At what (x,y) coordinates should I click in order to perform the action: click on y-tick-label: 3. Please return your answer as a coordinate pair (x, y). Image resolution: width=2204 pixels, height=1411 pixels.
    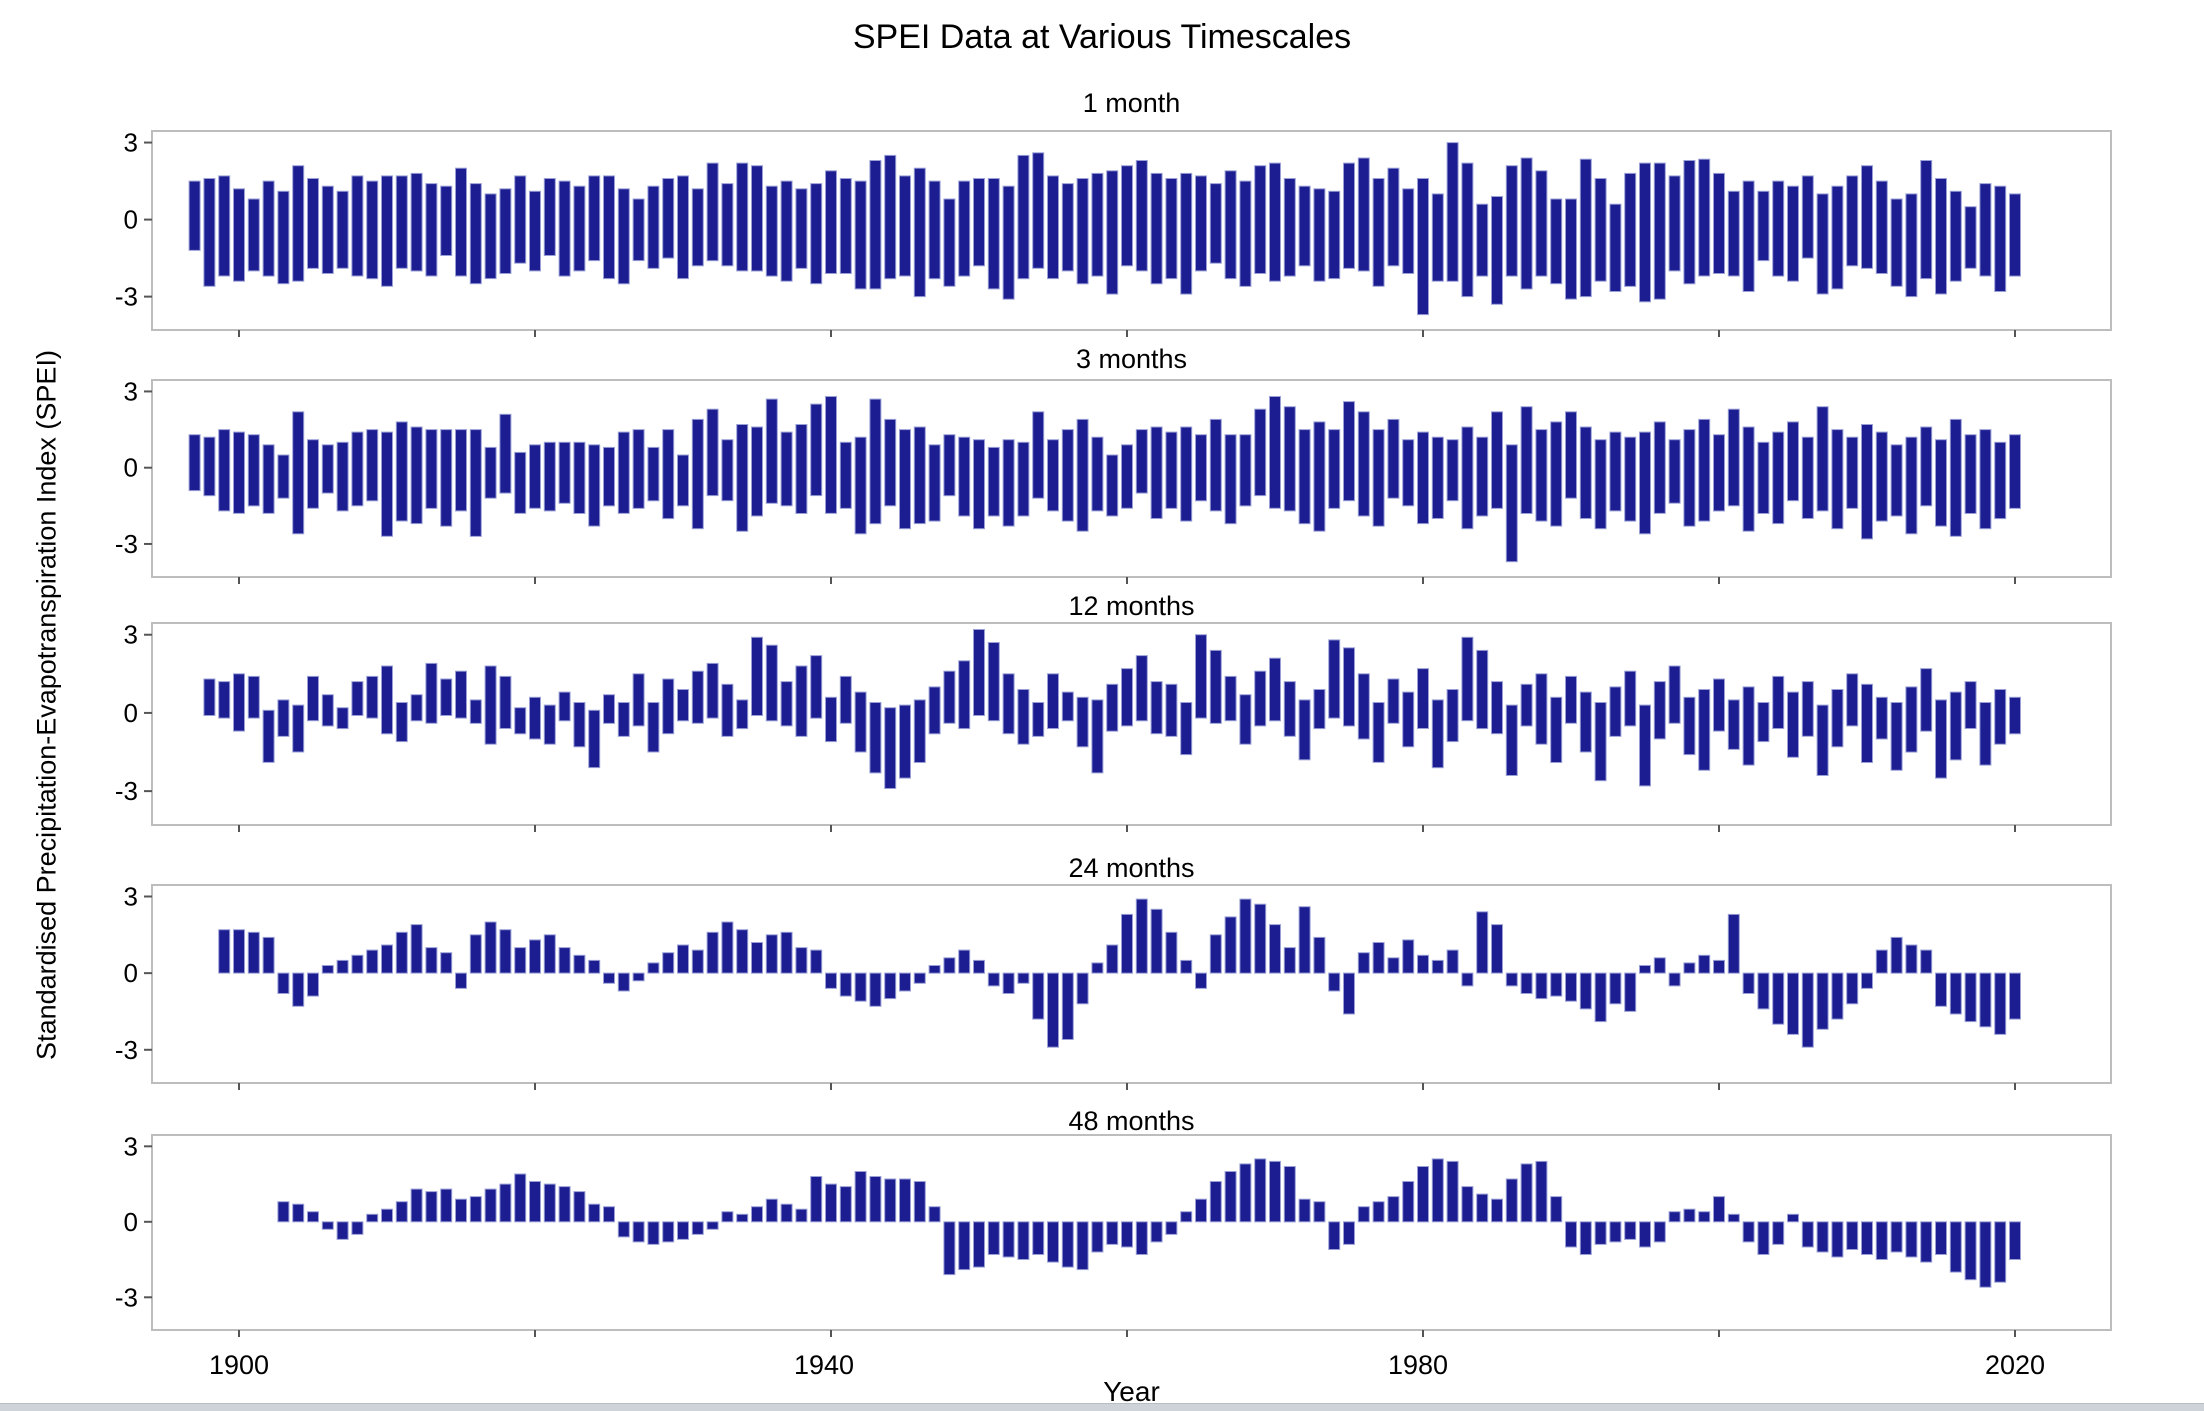
    Looking at the image, I should click on (131, 896).